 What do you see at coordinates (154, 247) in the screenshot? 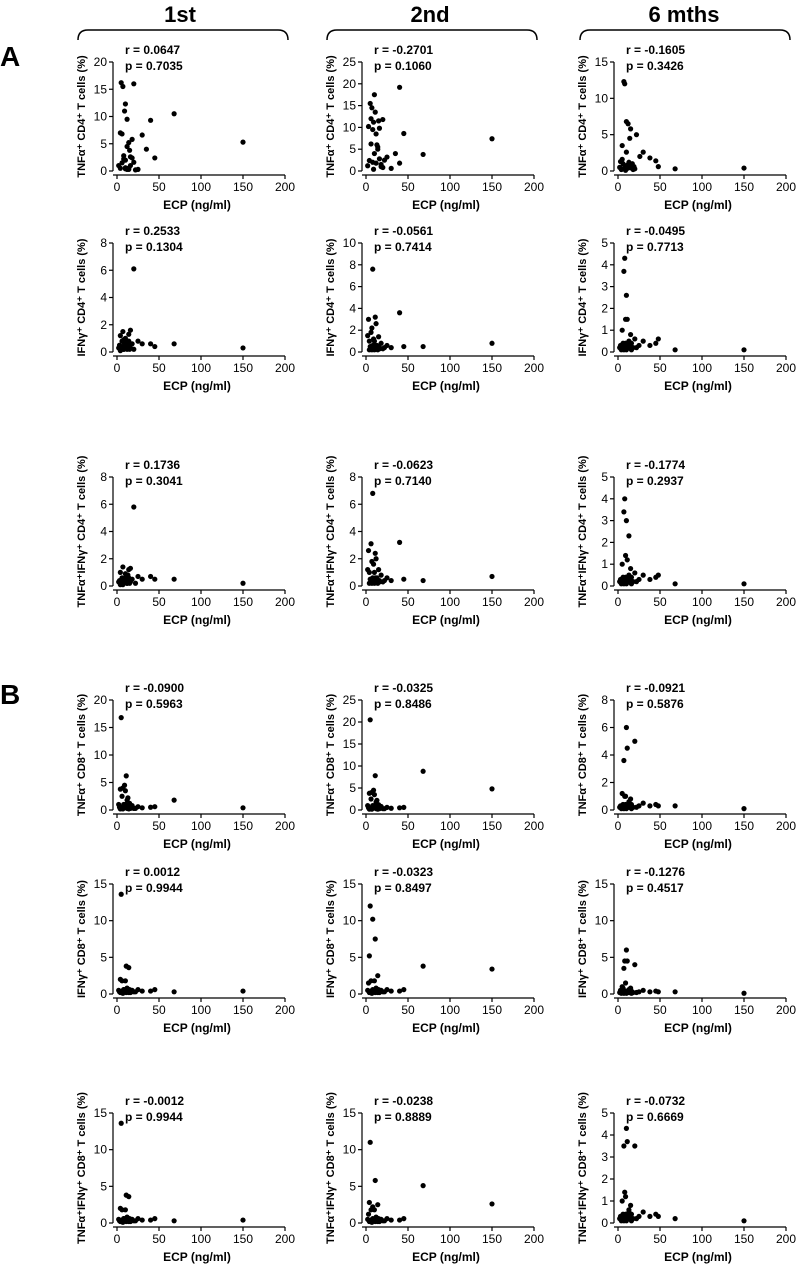
I see `stat-p: p = 0.1304` at bounding box center [154, 247].